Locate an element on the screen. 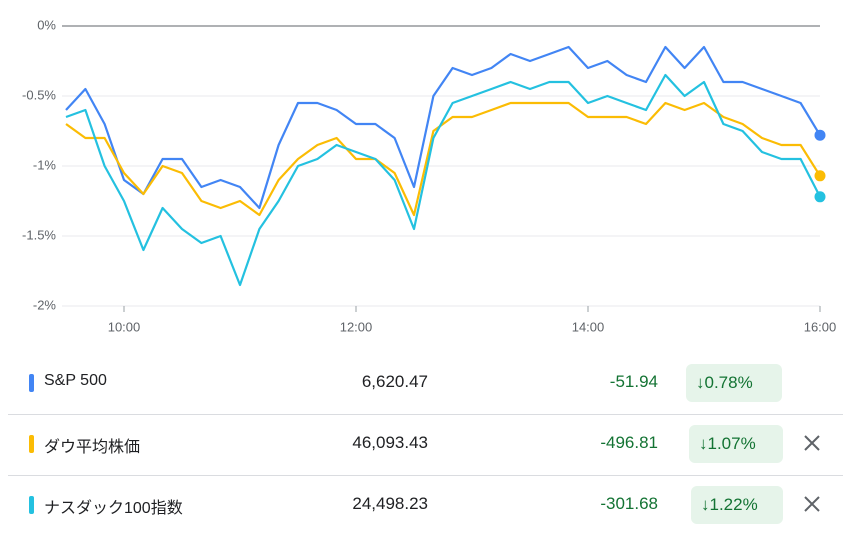 The width and height of the screenshot is (848, 534). quote-change: -496.81 is located at coordinates (629, 442).